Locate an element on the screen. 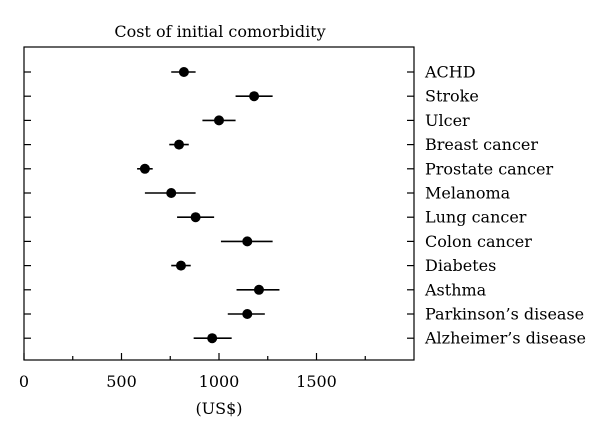 The height and width of the screenshot is (439, 600). x-tick-label: 0 is located at coordinates (24, 381).